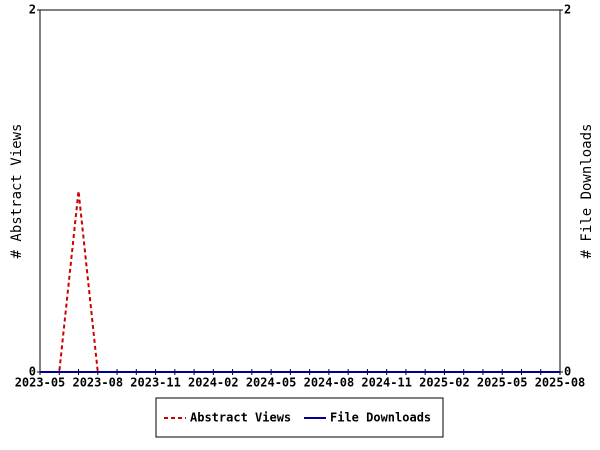  I want to click on x-tick-label: 2023-11, so click(155, 383).